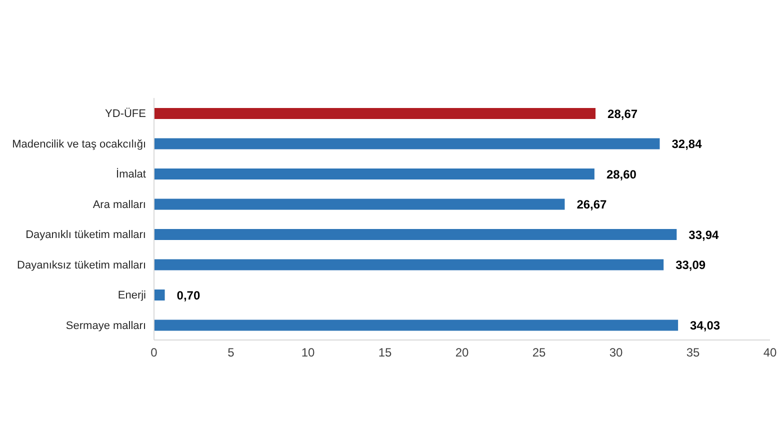 The width and height of the screenshot is (780, 440). Describe the element at coordinates (621, 174) in the screenshot. I see `data-label: 28,60` at that location.